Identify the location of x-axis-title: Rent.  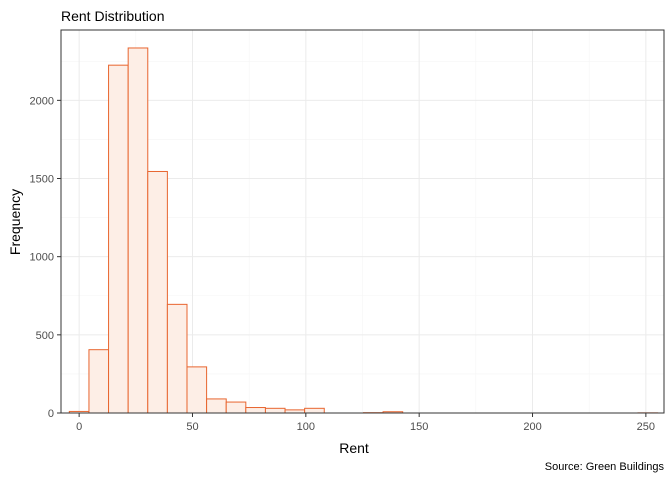
(354, 448).